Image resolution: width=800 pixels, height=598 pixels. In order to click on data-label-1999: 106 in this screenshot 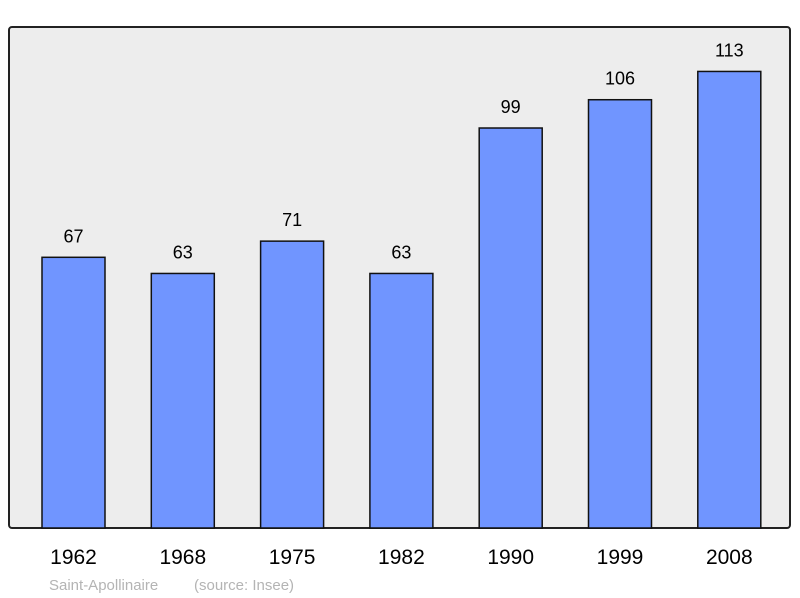, I will do `click(620, 79)`.